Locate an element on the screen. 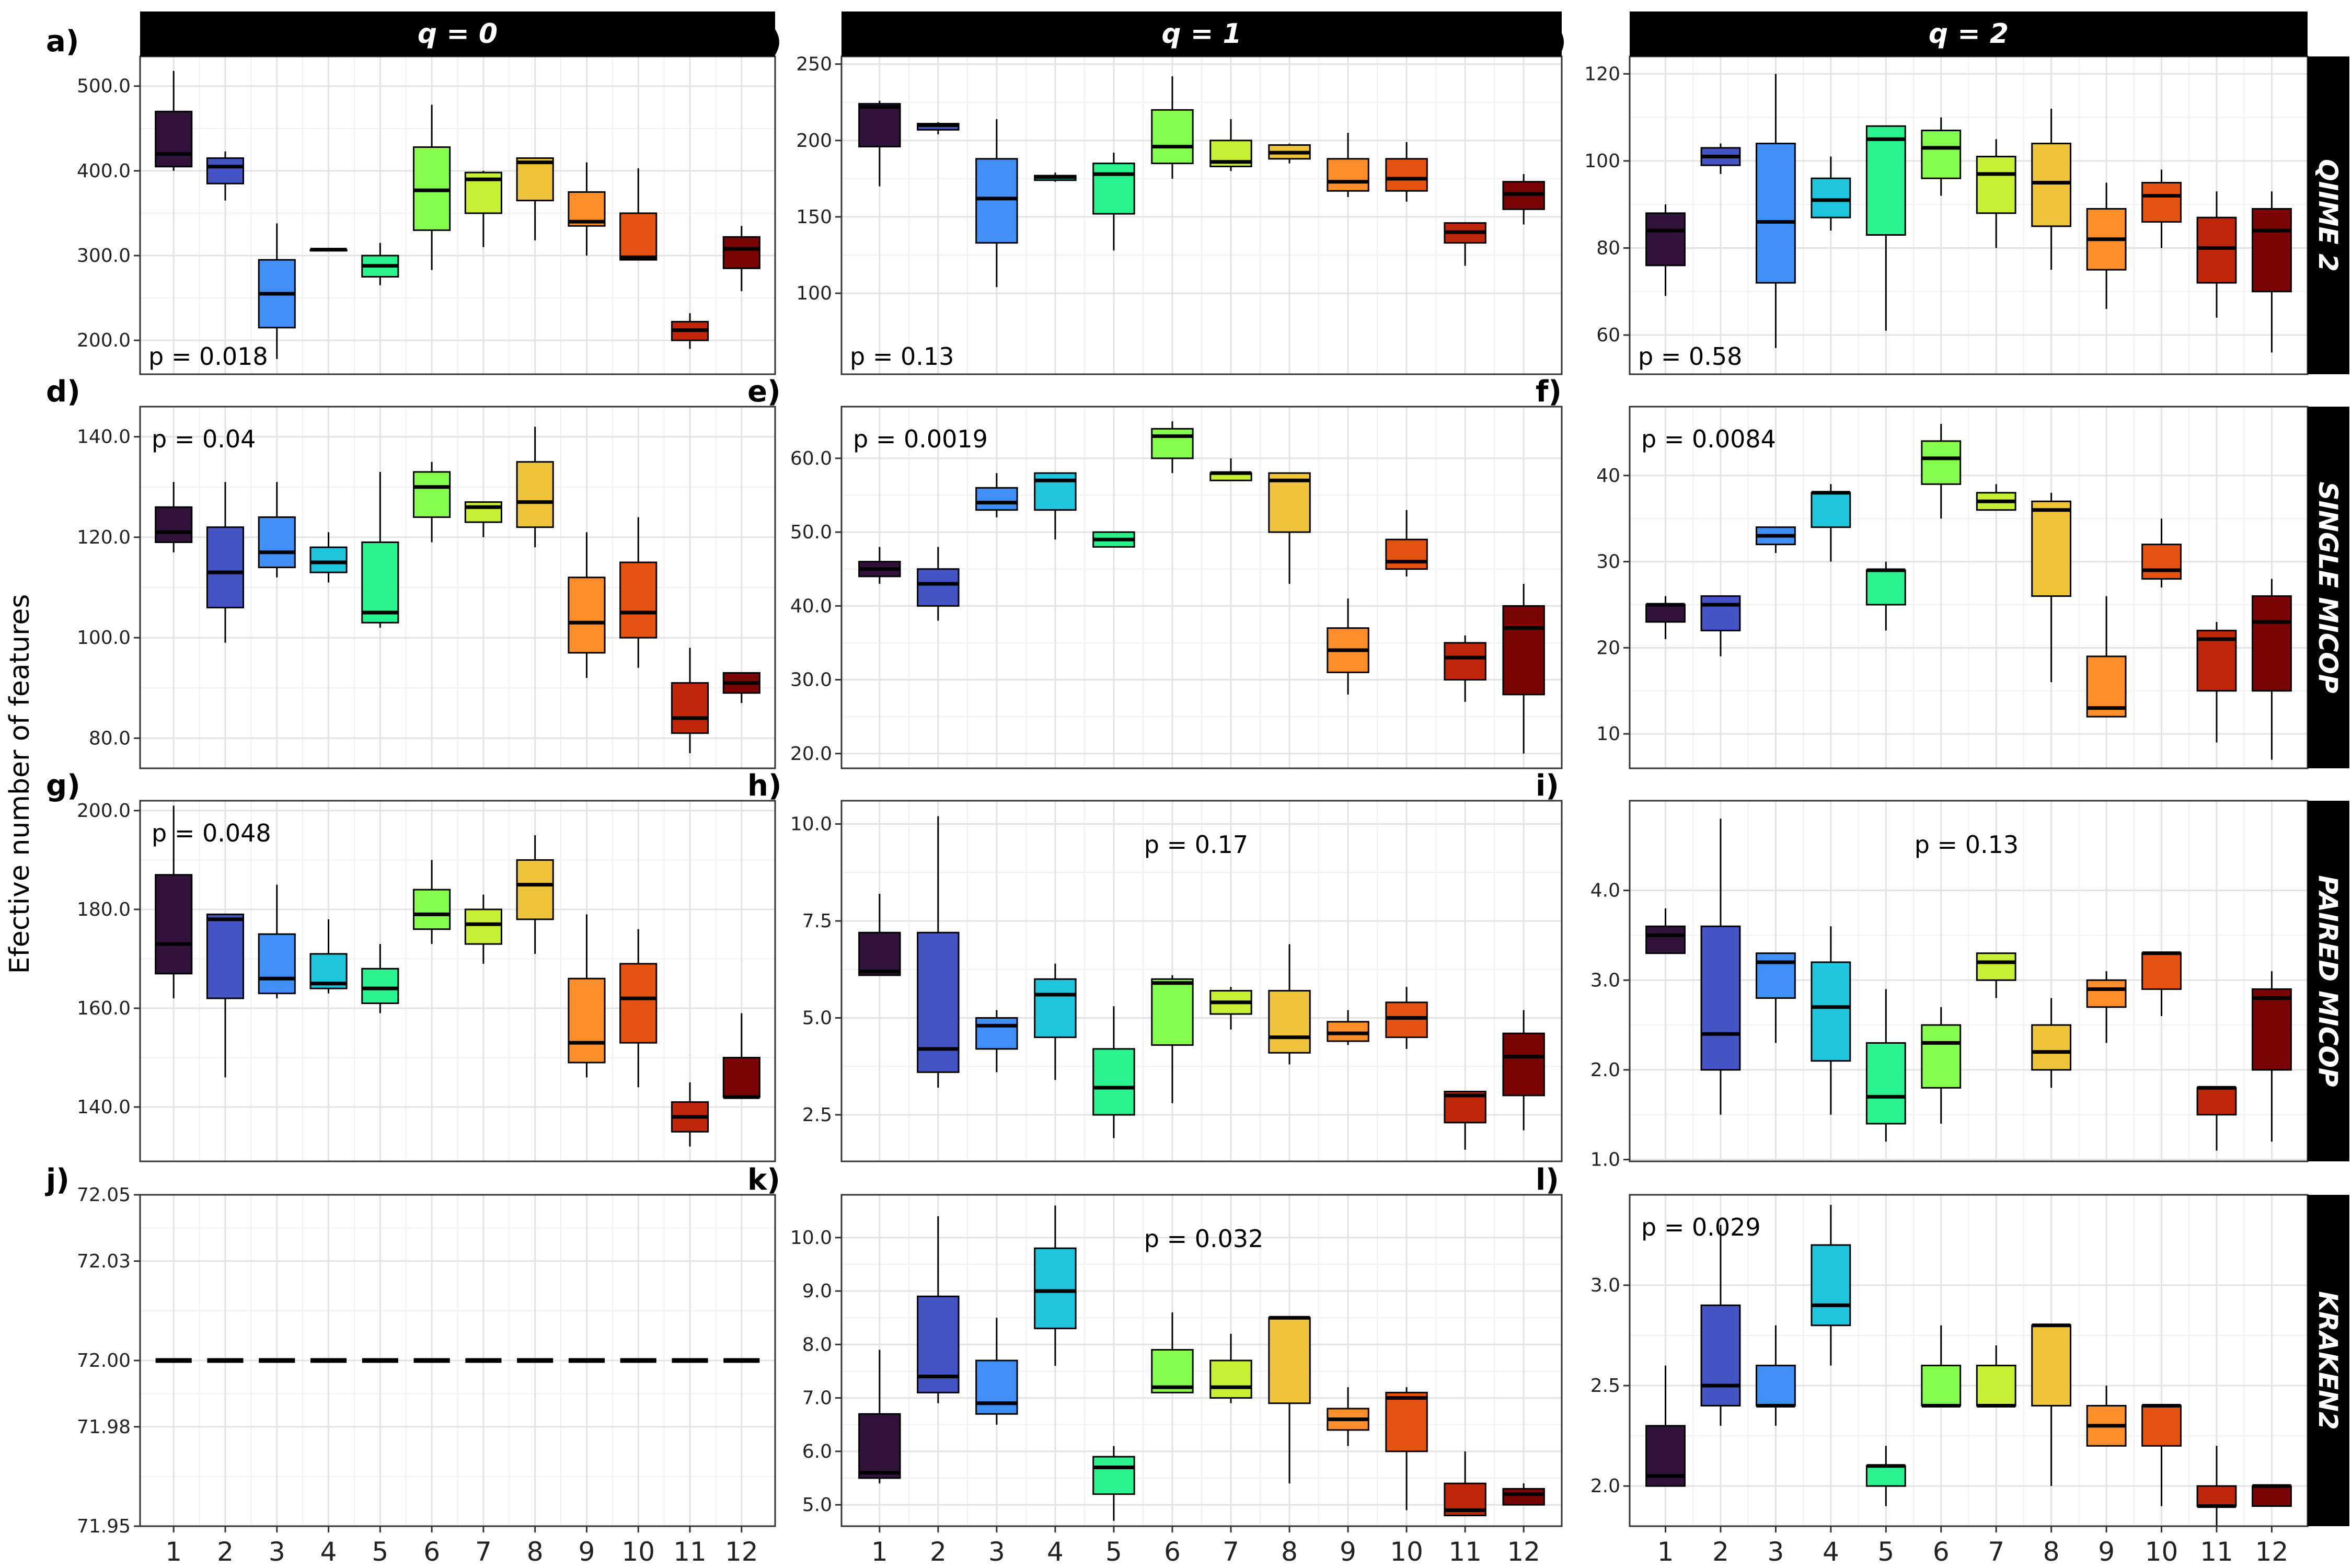 This screenshot has height=1568, width=2352. y-tick-label: 250 is located at coordinates (814, 64).